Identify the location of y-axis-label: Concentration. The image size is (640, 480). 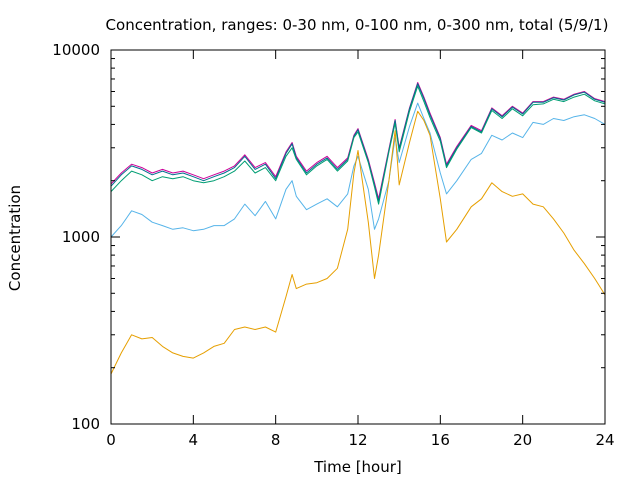
(15, 238).